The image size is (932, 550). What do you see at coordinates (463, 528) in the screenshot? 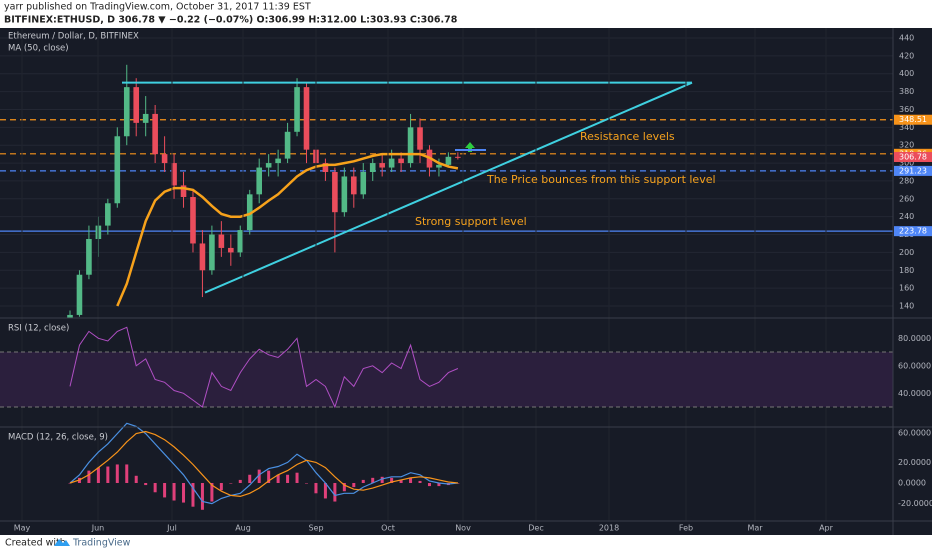
I see `x-tick-label: Nov` at bounding box center [463, 528].